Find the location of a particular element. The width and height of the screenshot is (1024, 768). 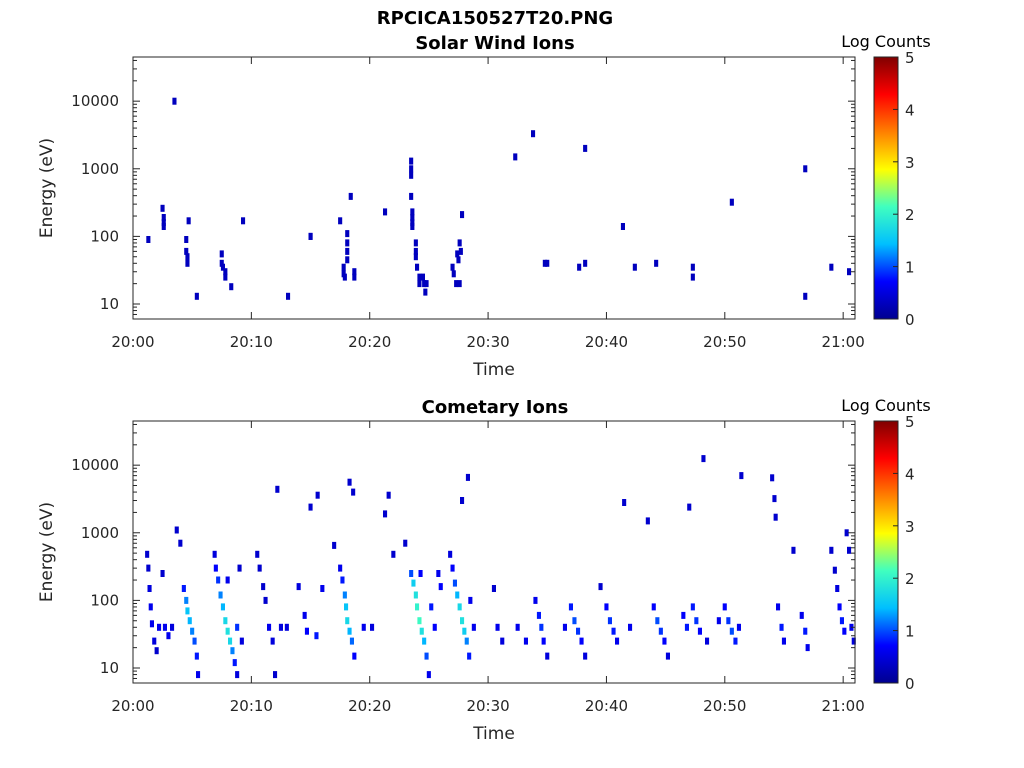

y-tick-label: 10000 is located at coordinates (95, 101).